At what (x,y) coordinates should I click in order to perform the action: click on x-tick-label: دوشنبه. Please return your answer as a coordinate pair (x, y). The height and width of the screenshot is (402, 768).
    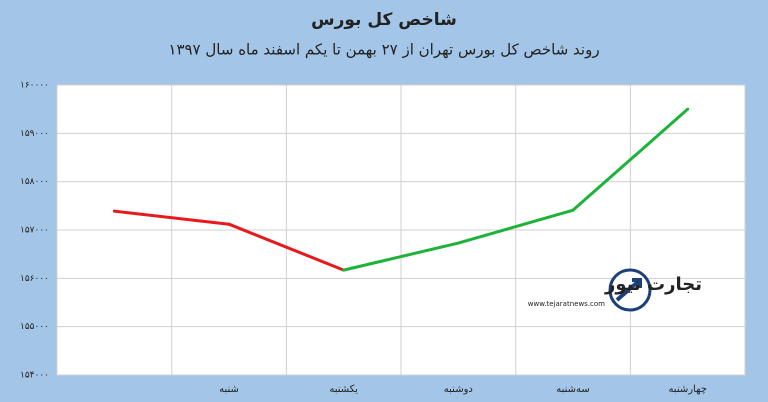
    Looking at the image, I should click on (458, 389).